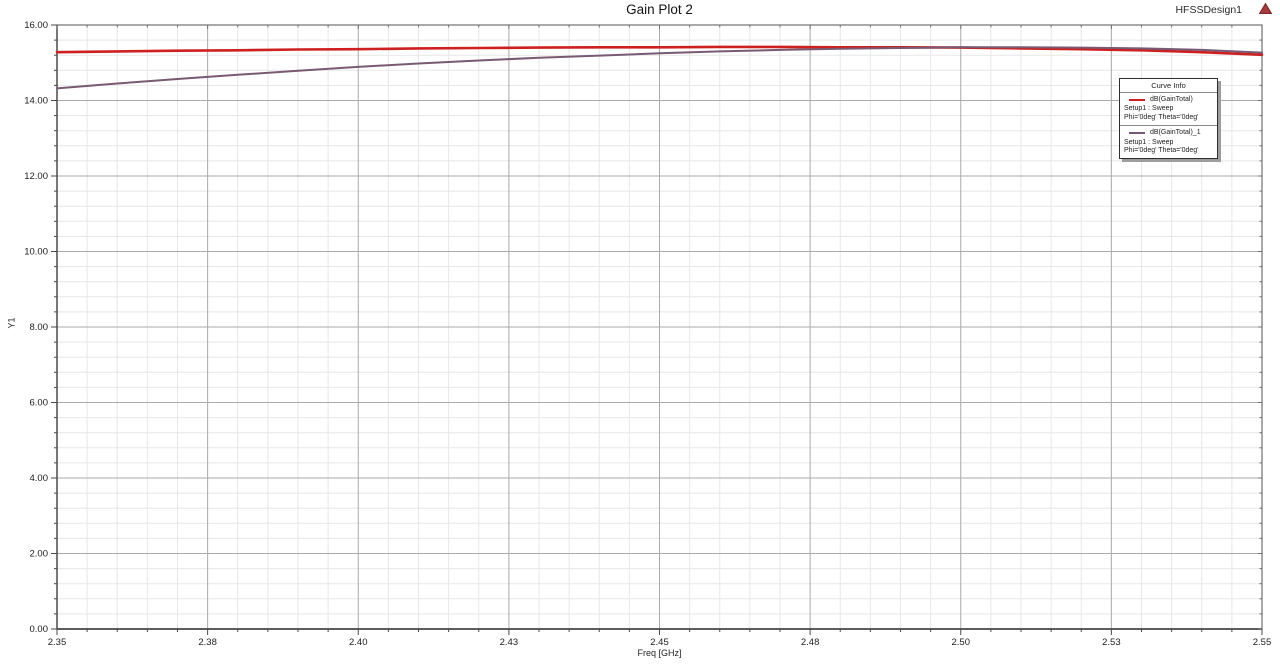 This screenshot has height=664, width=1280. What do you see at coordinates (11, 323) in the screenshot?
I see `y-axis-title: Y1` at bounding box center [11, 323].